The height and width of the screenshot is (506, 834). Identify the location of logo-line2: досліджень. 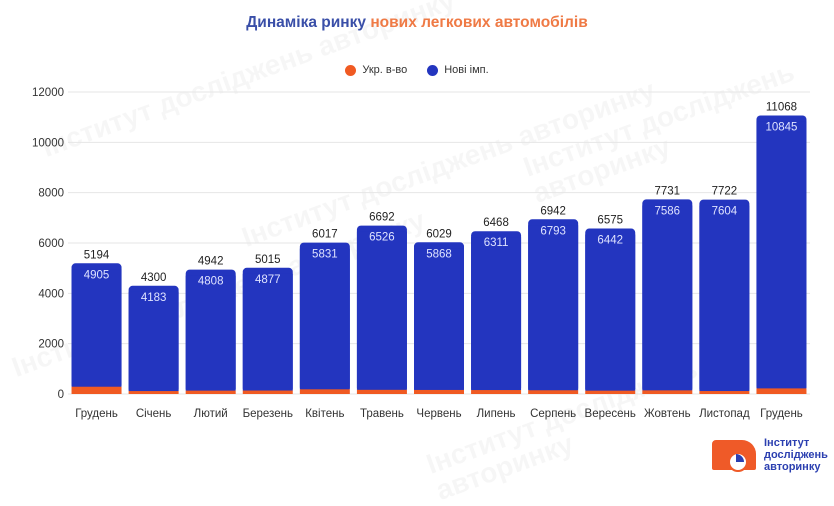
(796, 455).